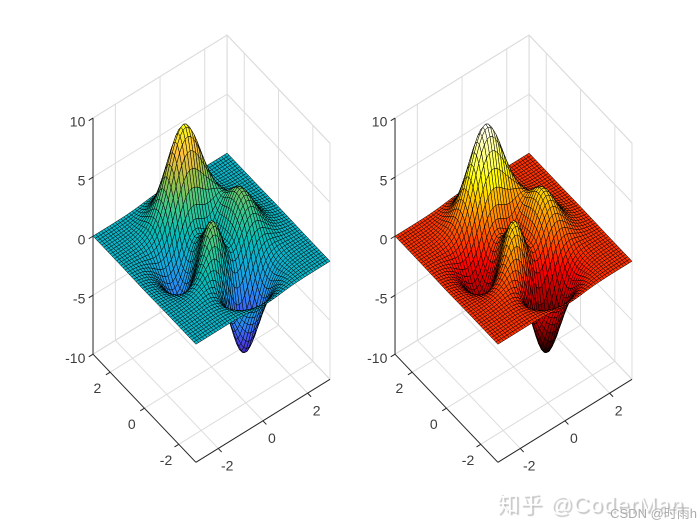 The width and height of the screenshot is (700, 525). I want to click on watermark-zhihu: 知乎 @CoderMan, so click(590, 504).